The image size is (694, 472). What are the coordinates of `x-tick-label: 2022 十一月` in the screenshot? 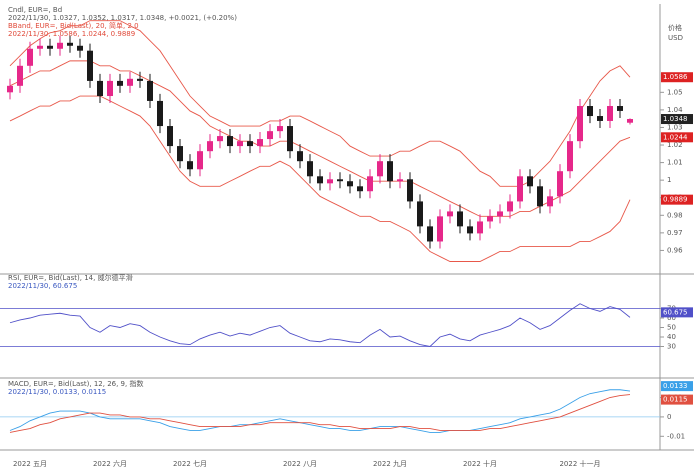 It's located at (579, 463).